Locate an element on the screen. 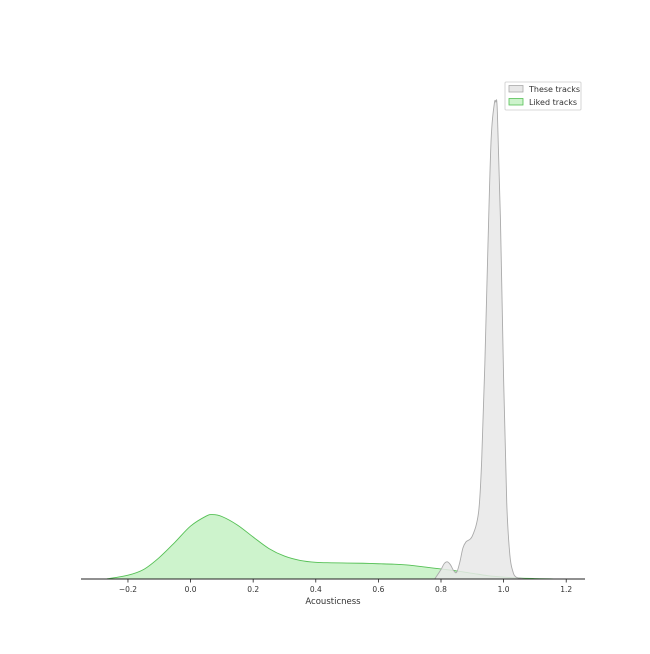  x-ticks: −0.2 0.0 0.2 0.4 0.6 0.8 1.0 1.2 is located at coordinates (345, 586).